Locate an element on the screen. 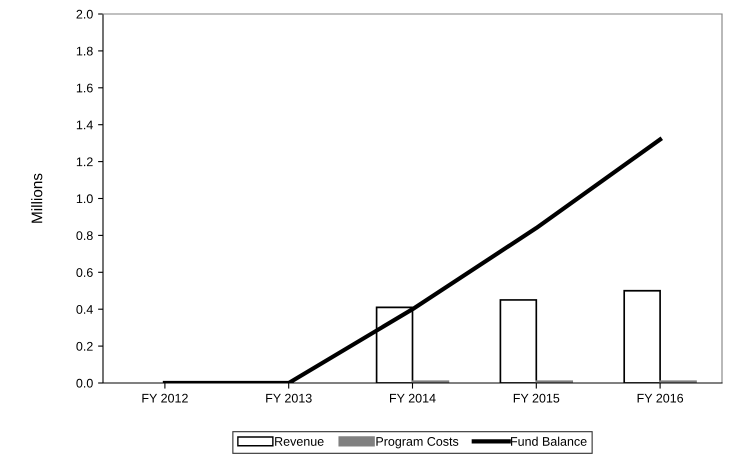 This screenshot has height=467, width=734. legend-label: Fund Balance is located at coordinates (549, 441).